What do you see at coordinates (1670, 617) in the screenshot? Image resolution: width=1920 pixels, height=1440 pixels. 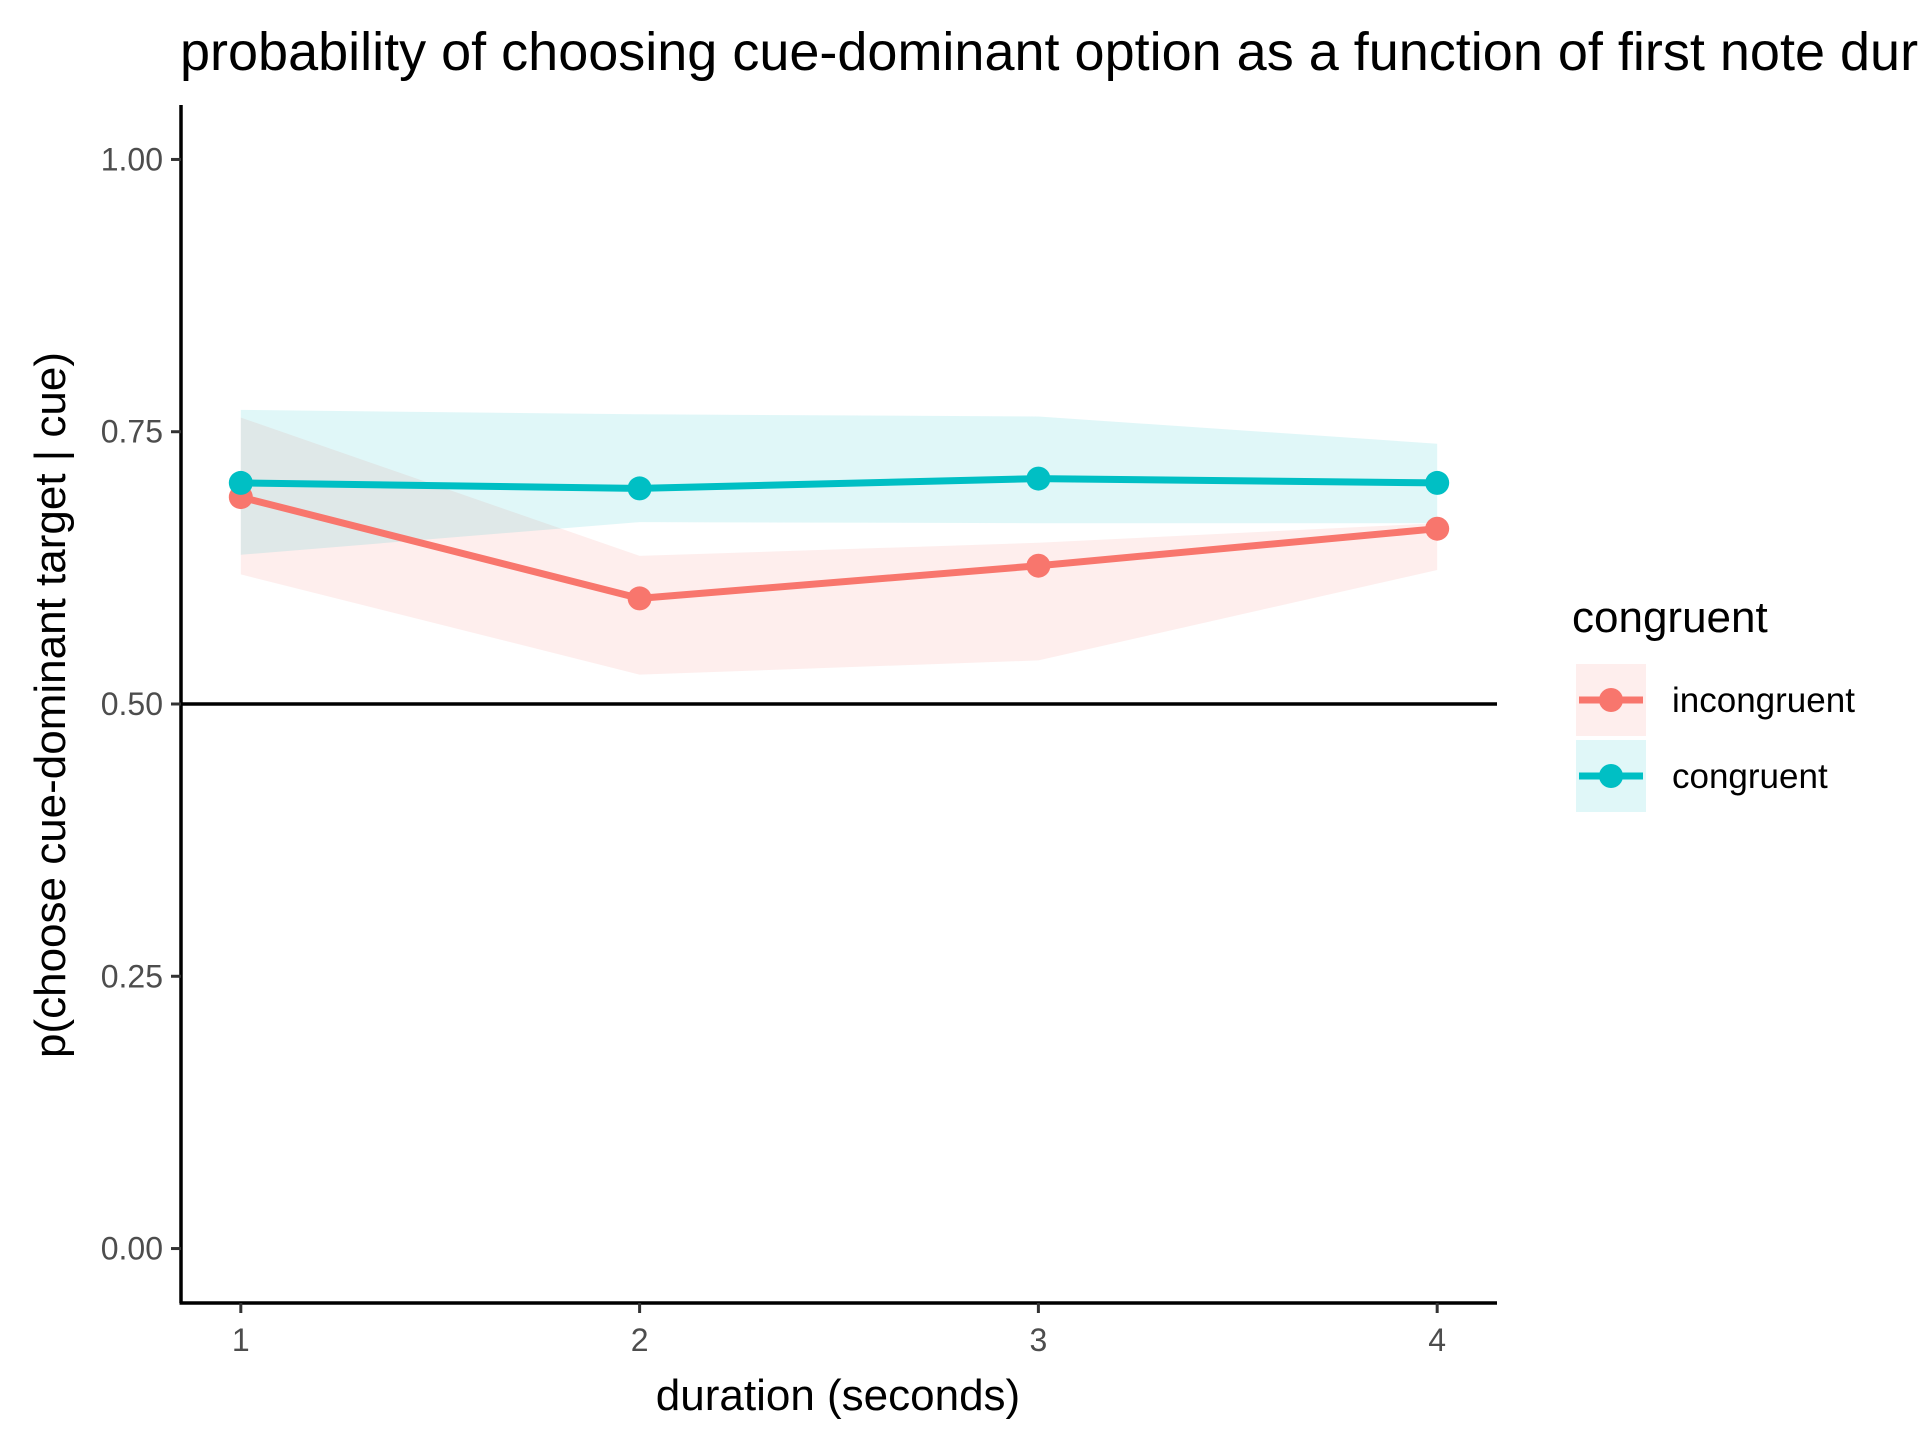 I see `legend-title: congruent` at bounding box center [1670, 617].